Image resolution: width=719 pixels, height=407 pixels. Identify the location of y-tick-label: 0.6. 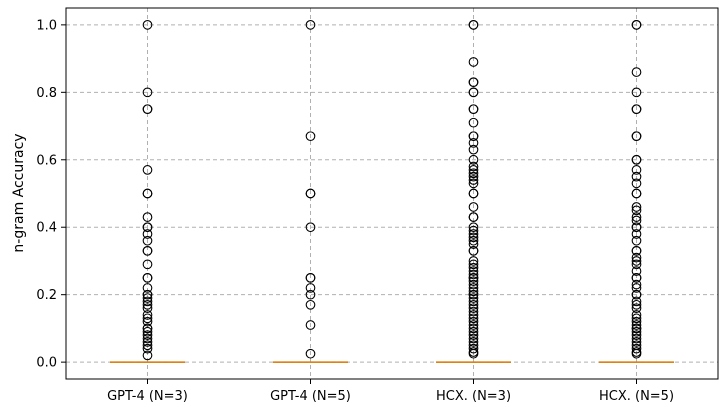
(46, 160).